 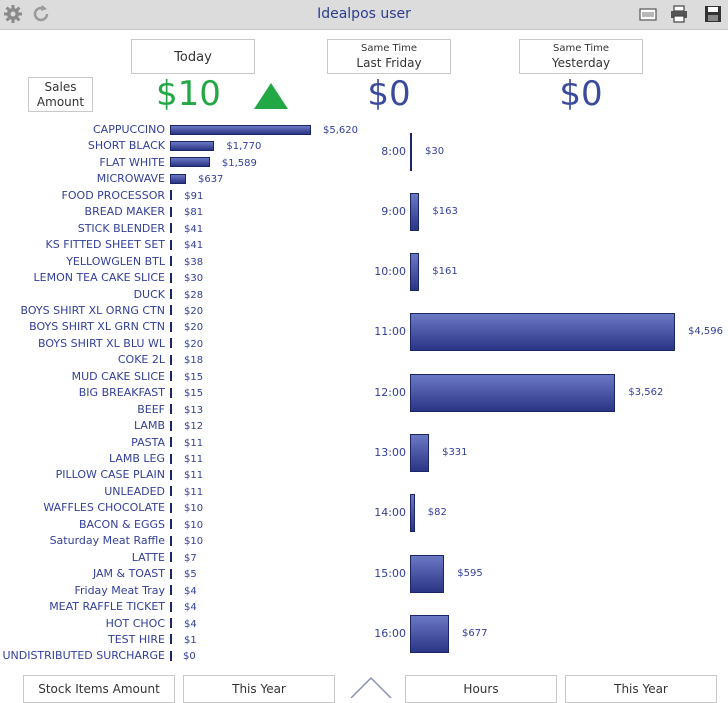 What do you see at coordinates (194, 295) in the screenshot?
I see `product-value: $28` at bounding box center [194, 295].